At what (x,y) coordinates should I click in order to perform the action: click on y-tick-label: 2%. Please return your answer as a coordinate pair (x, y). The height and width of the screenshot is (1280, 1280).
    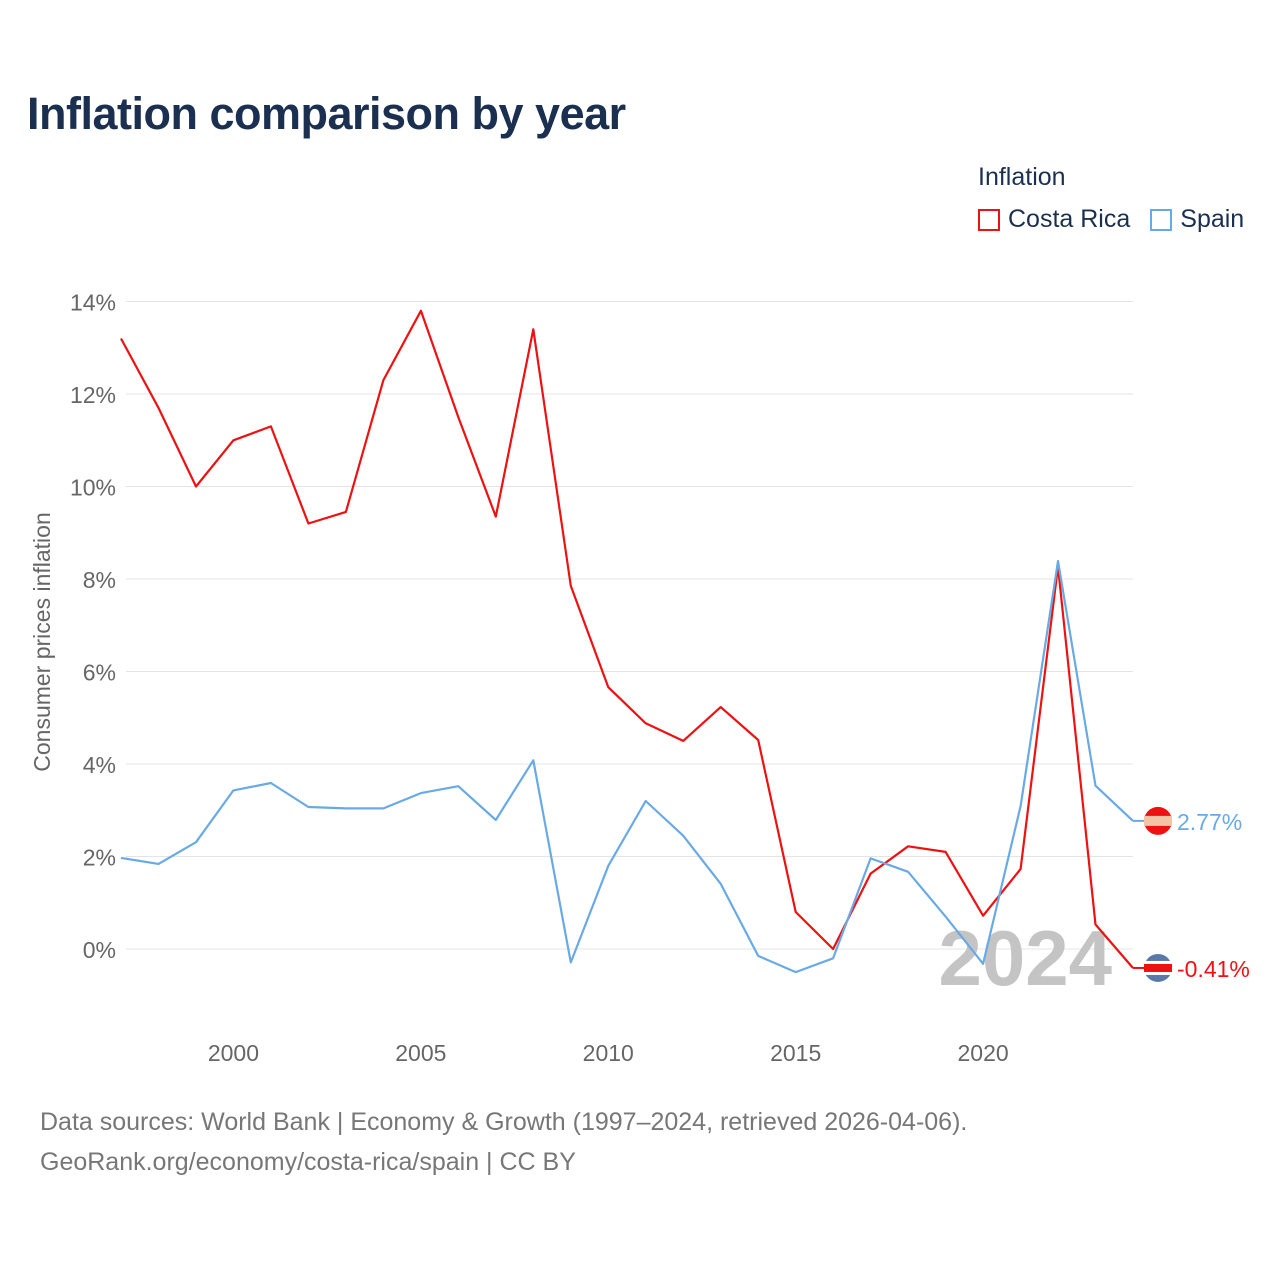
    Looking at the image, I should click on (99, 858).